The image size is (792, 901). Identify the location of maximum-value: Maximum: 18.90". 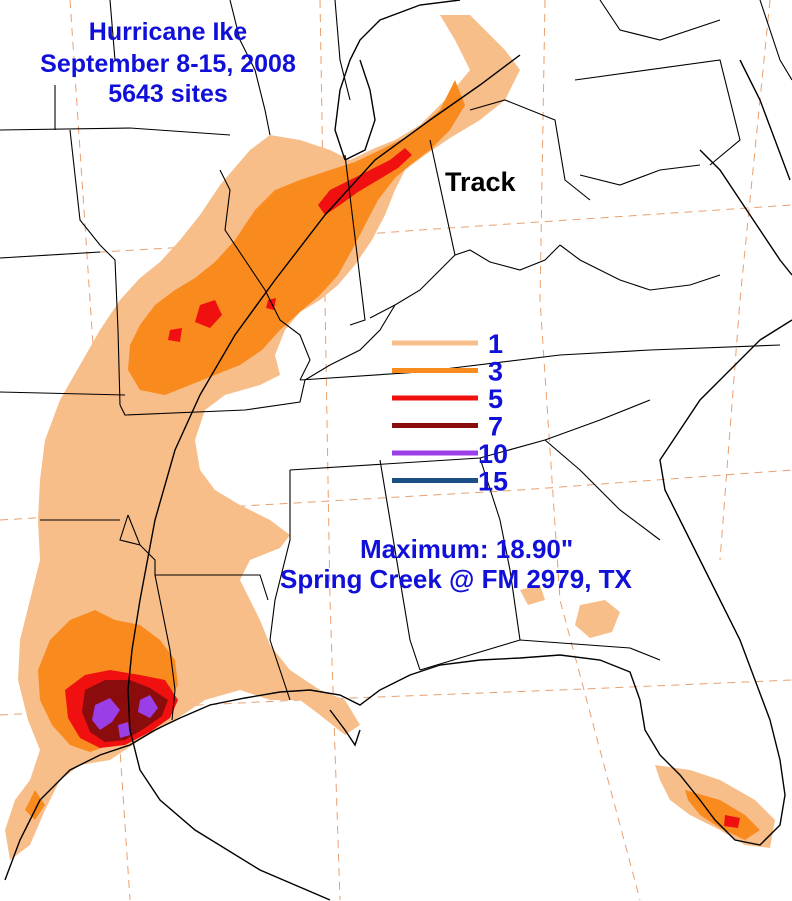
(466, 549).